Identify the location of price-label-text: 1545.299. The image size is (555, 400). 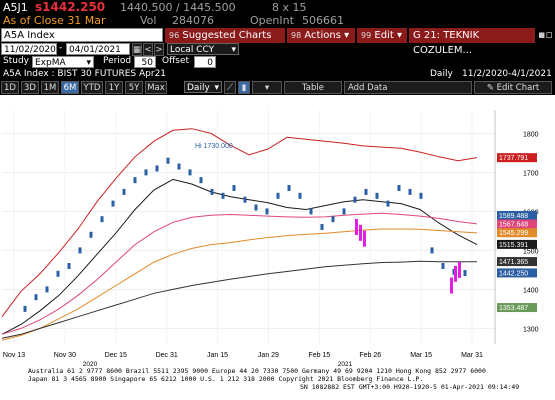
(513, 233).